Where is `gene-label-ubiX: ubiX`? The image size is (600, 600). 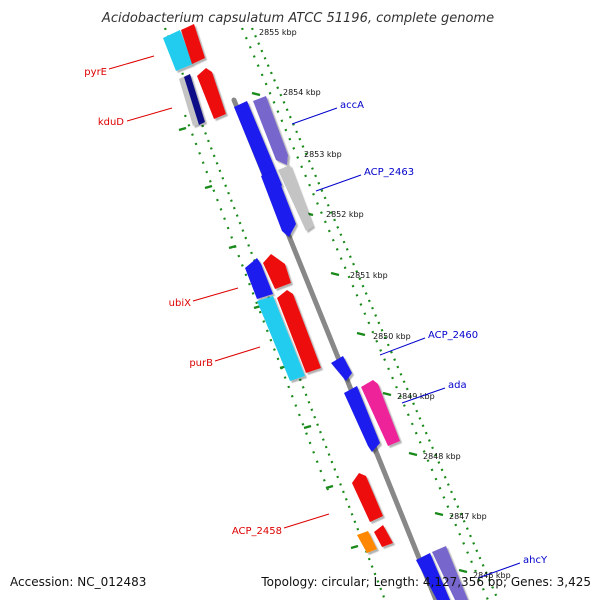 gene-label-ubiX: ubiX is located at coordinates (180, 303).